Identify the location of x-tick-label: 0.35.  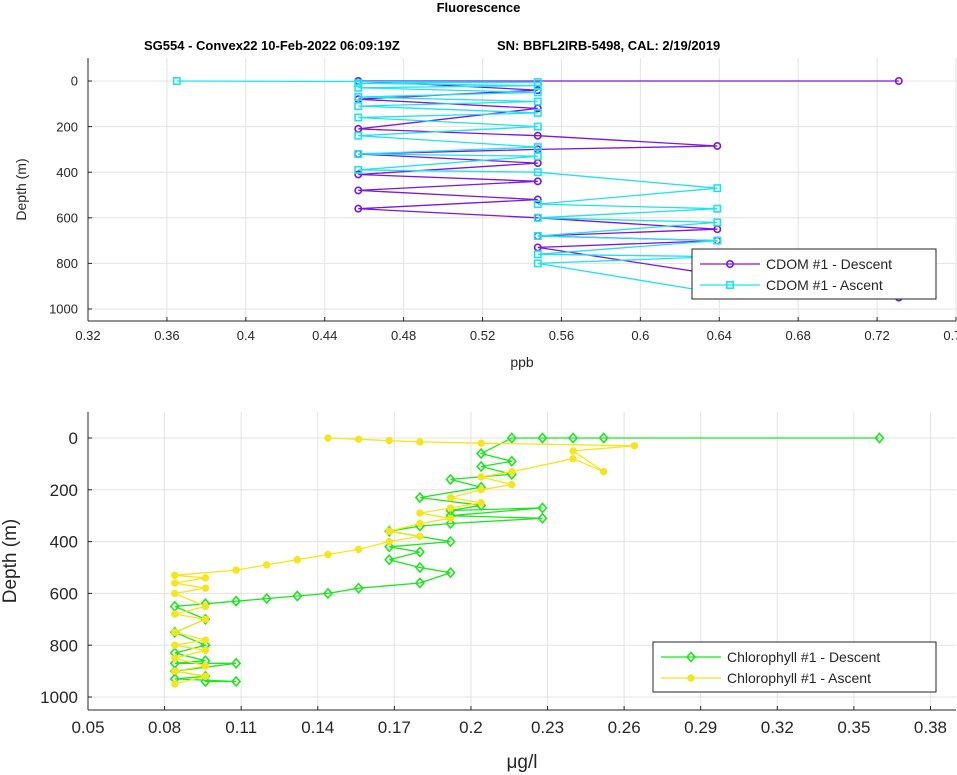
(853, 727).